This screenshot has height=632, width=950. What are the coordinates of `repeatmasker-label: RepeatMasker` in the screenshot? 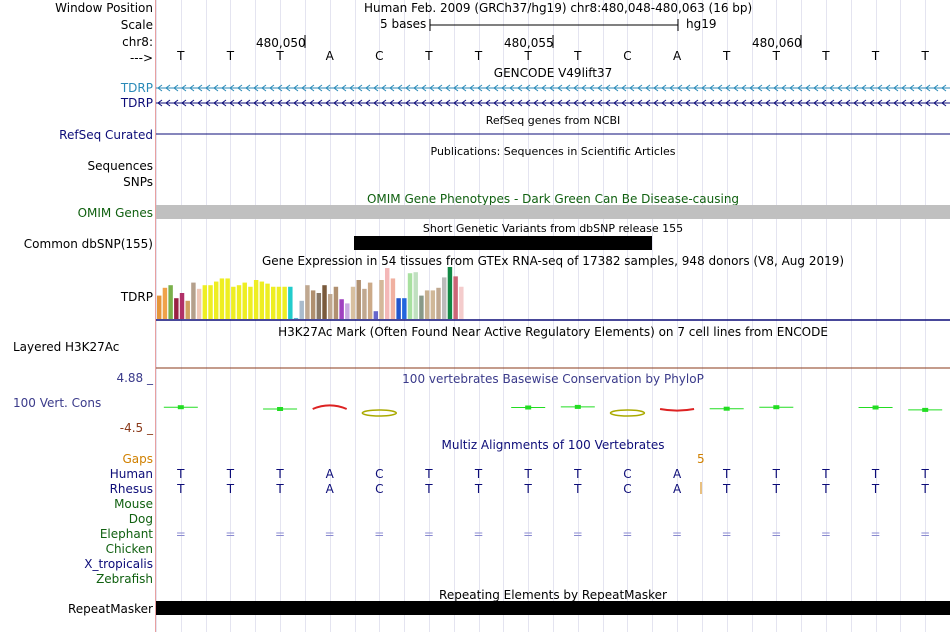 It's located at (110, 609).